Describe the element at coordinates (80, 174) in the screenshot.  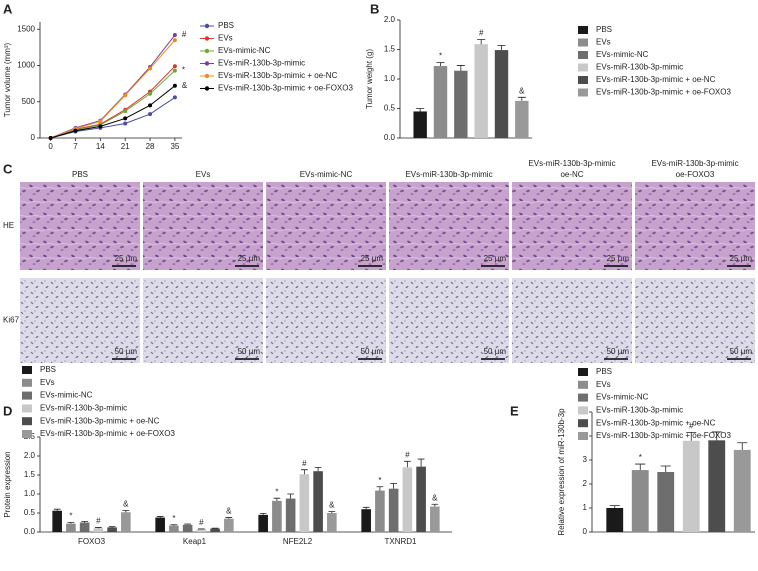
I see `column-label: PBS` at that location.